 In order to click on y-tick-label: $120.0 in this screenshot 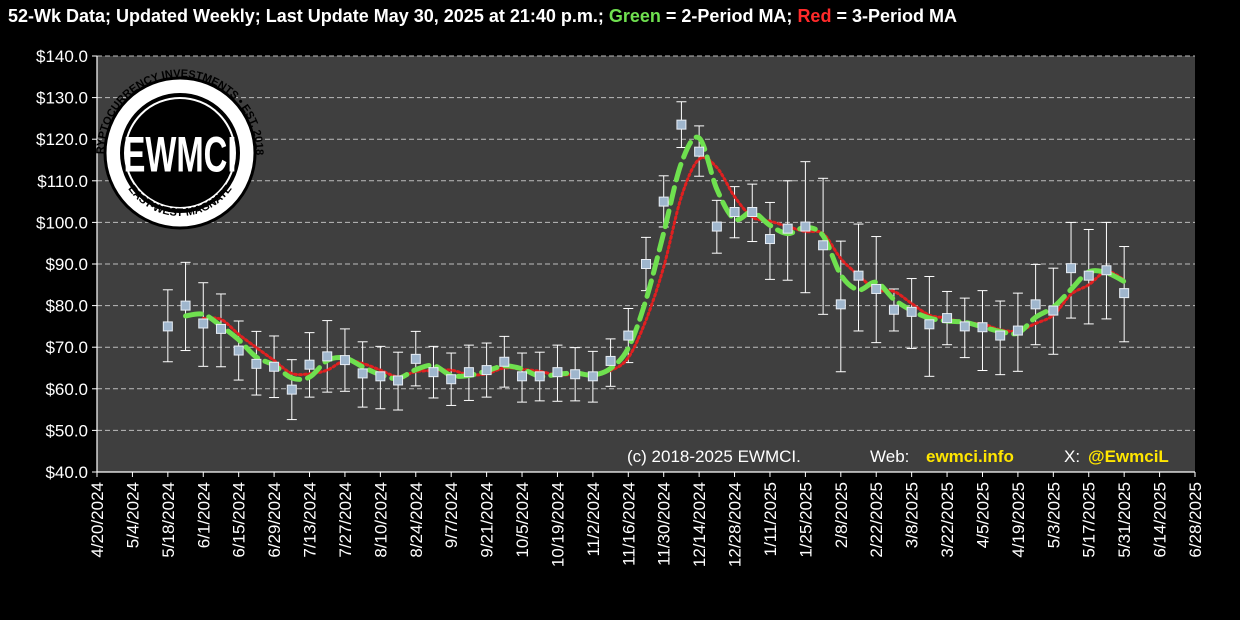, I will do `click(62, 139)`.